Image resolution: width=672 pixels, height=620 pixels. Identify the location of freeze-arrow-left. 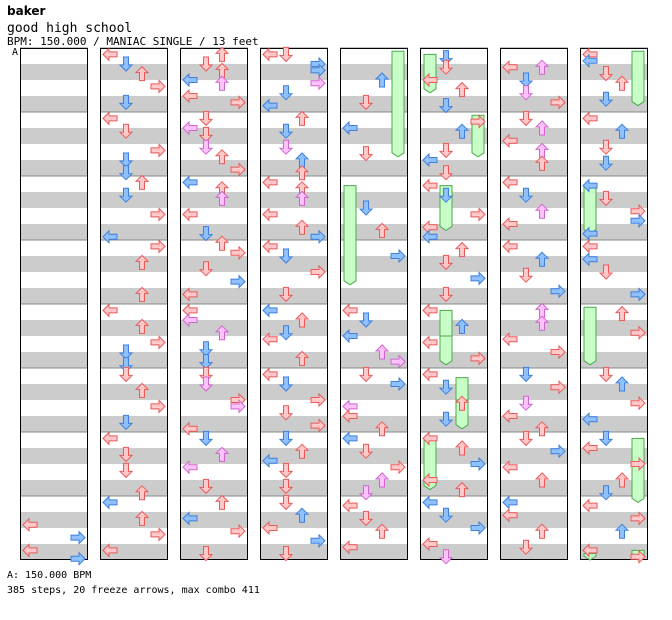
(590, 557).